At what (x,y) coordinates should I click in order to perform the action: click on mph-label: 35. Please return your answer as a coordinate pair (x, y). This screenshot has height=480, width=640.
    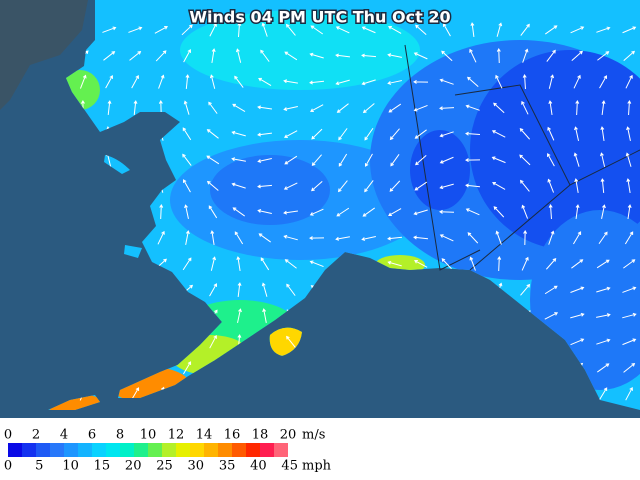
    Looking at the image, I should click on (227, 466).